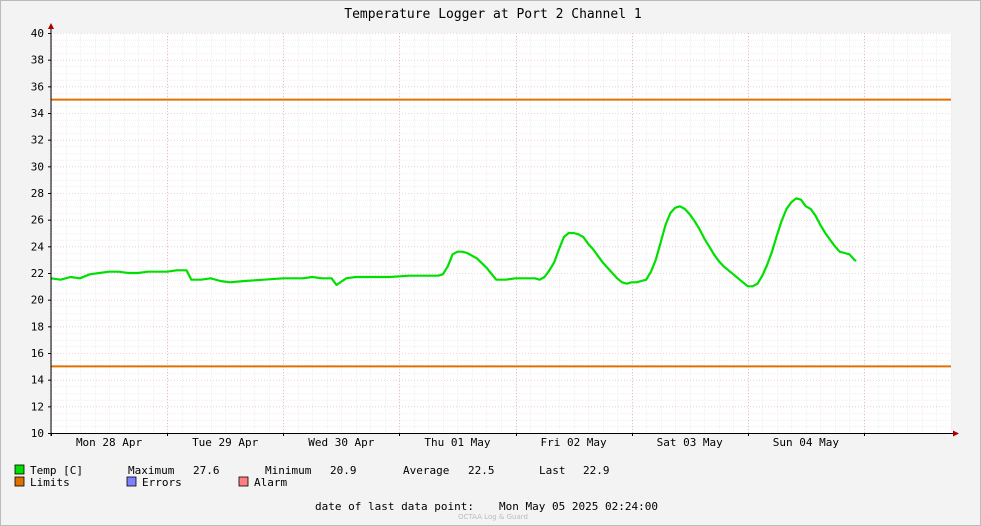 The width and height of the screenshot is (981, 526). I want to click on stat-maximum-value: 27.6, so click(206, 470).